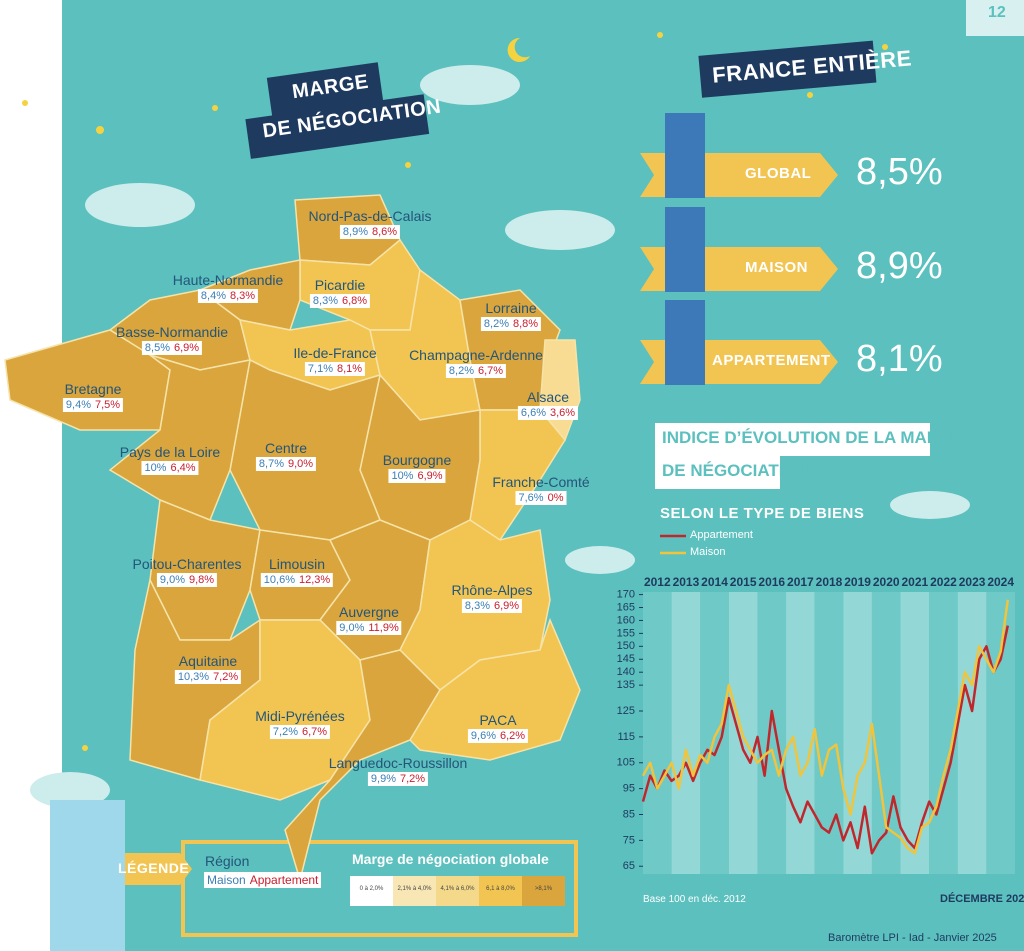 The image size is (1024, 951). What do you see at coordinates (370, 232) in the screenshot?
I see `region-values: 8,9% 8,6%` at bounding box center [370, 232].